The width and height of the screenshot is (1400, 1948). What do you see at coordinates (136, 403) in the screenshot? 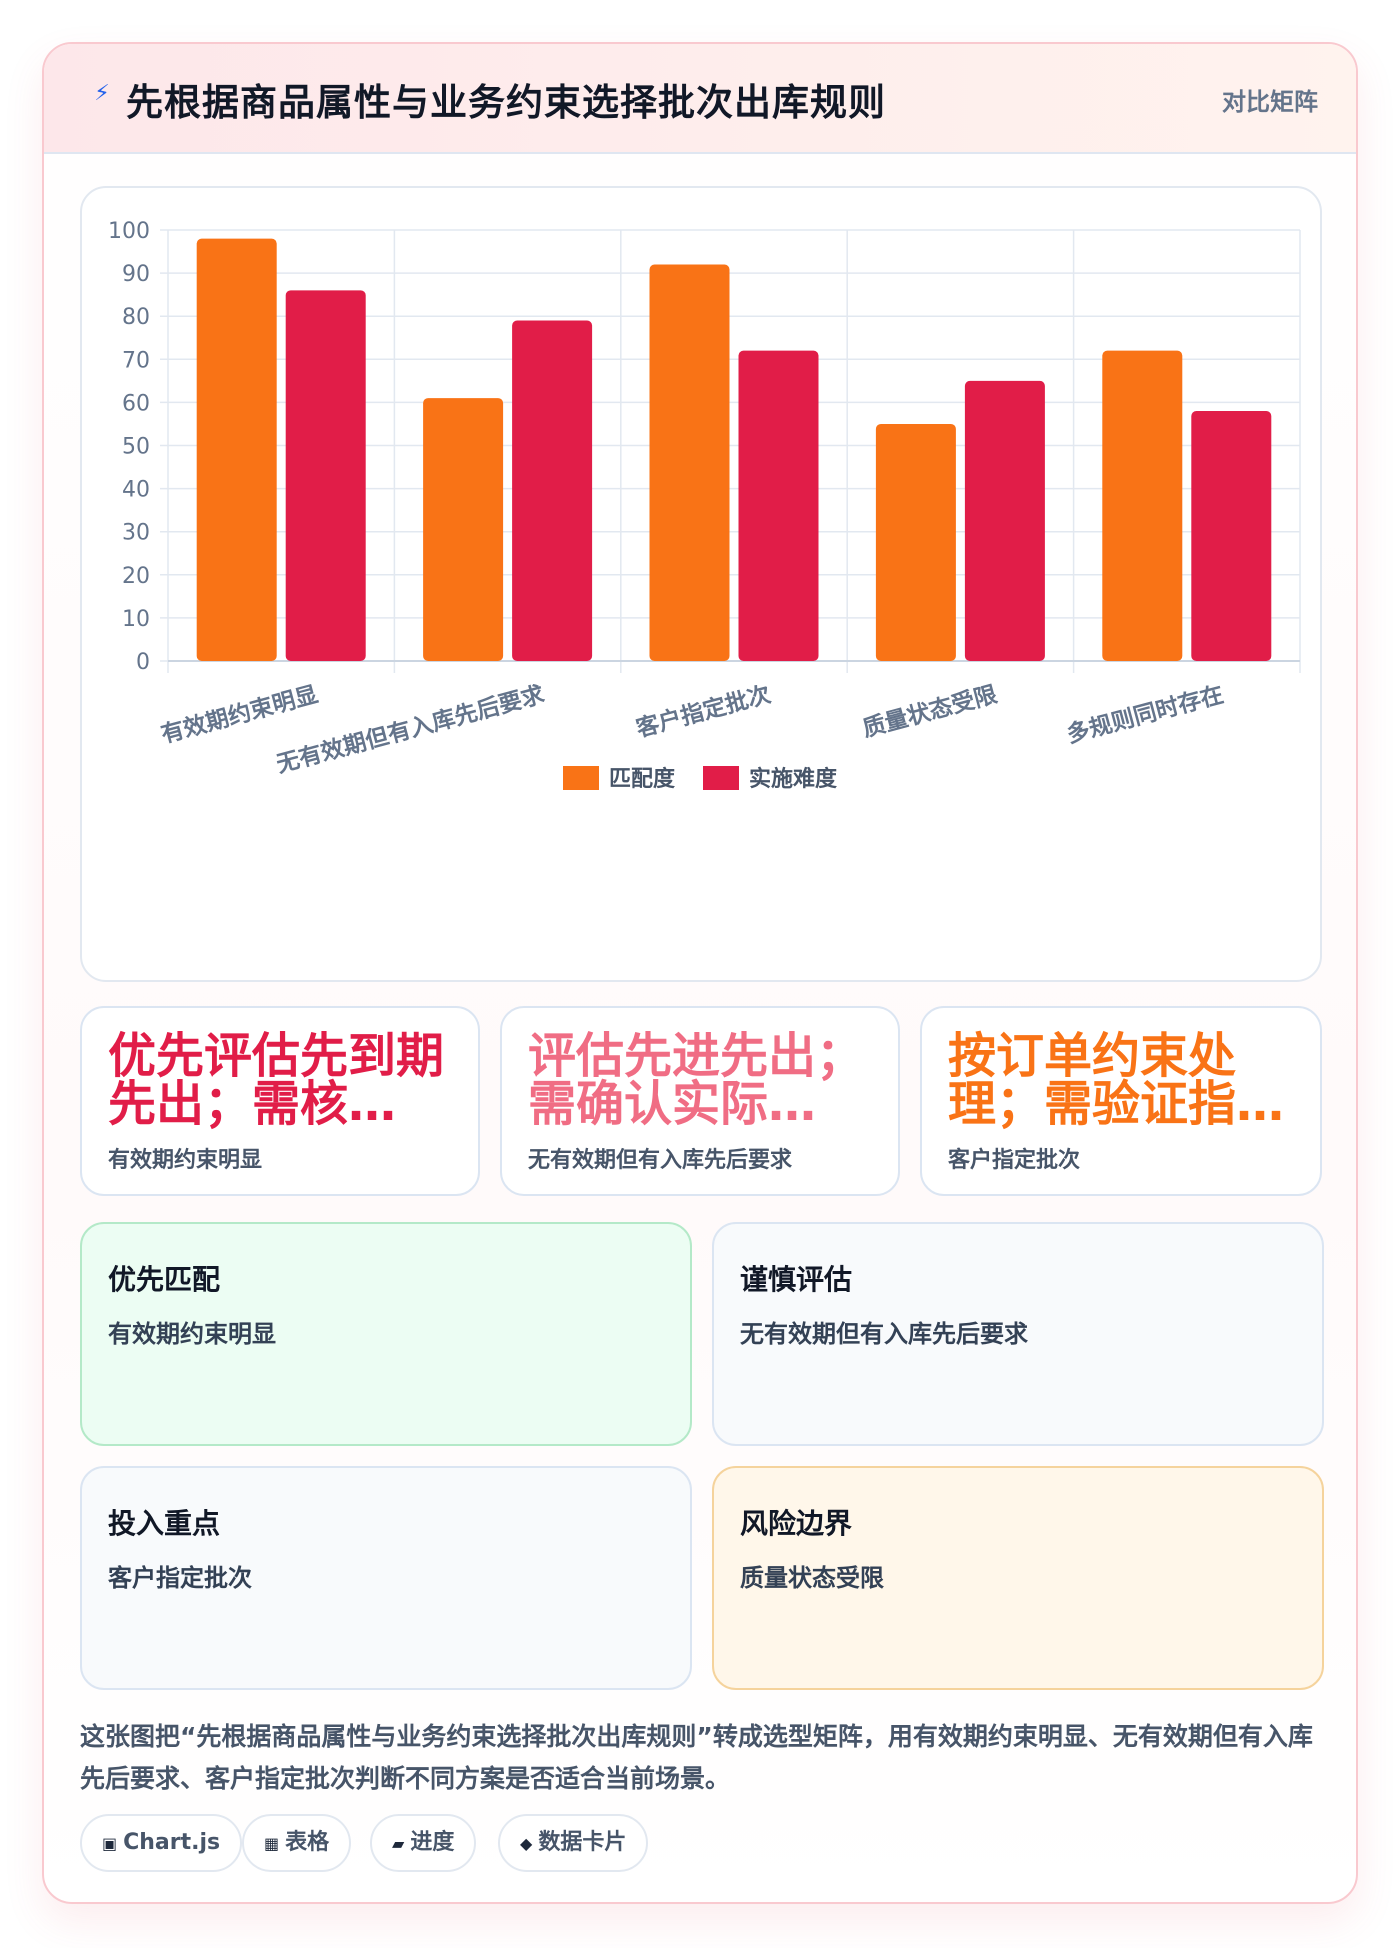
I see `y-tick-label: 60` at bounding box center [136, 403].